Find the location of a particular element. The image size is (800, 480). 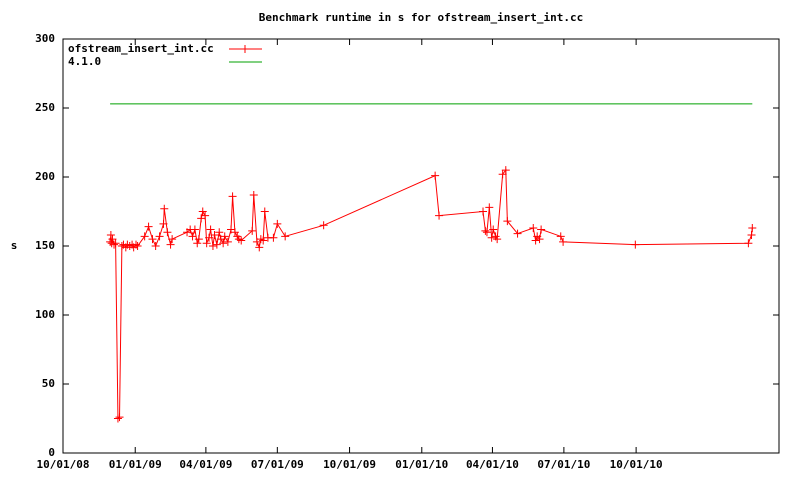

x-tick-label: 01/01/09 is located at coordinates (135, 464).